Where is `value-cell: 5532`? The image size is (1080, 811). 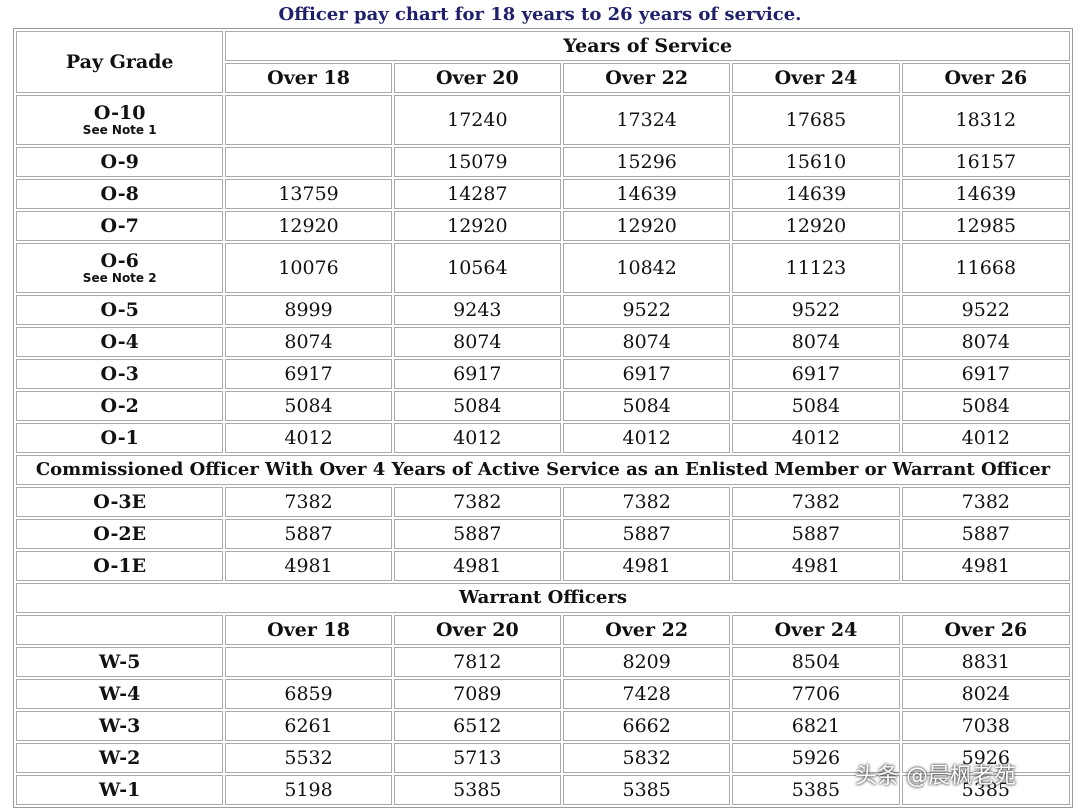
value-cell: 5532 is located at coordinates (308, 758).